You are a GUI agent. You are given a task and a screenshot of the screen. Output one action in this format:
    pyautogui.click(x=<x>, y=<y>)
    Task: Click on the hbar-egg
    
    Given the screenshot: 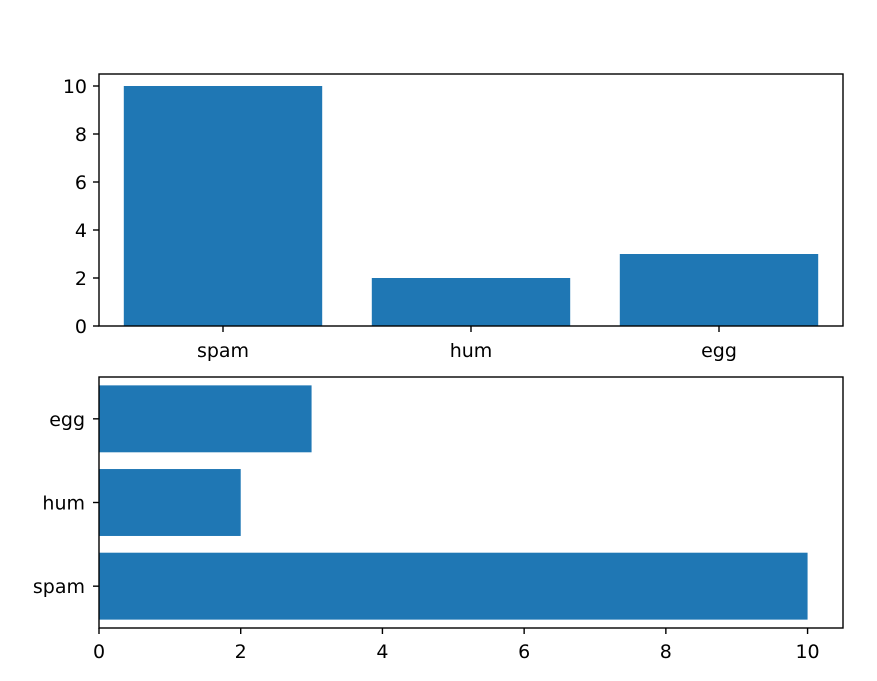 What is the action you would take?
    pyautogui.click(x=205, y=419)
    